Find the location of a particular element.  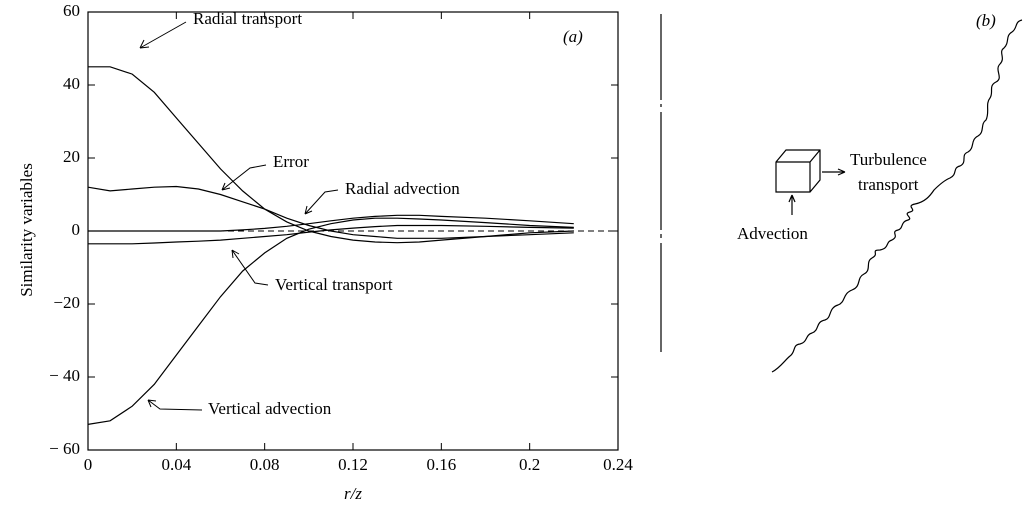

panel-label: (a) is located at coordinates (573, 36).